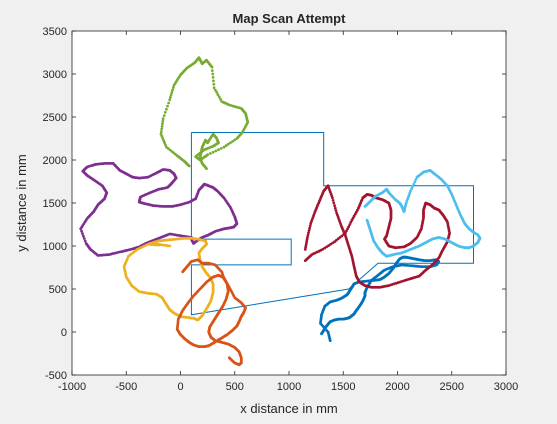 This screenshot has height=424, width=557. What do you see at coordinates (289, 408) in the screenshot?
I see `x-axis-label: x distance in mm` at bounding box center [289, 408].